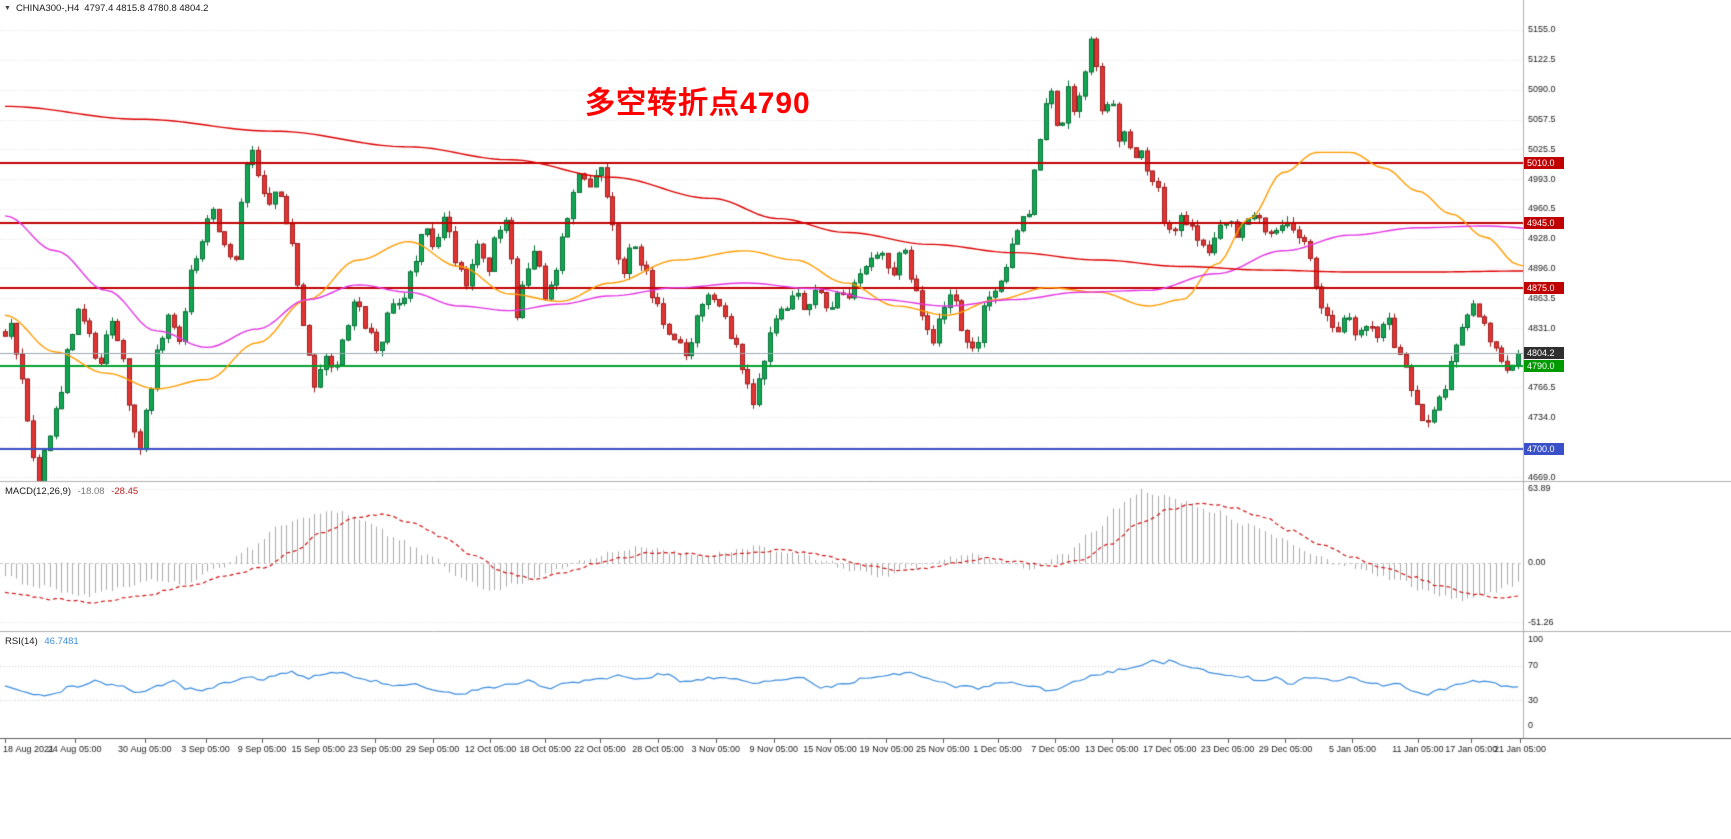 This screenshot has height=839, width=1731. Describe the element at coordinates (1541, 163) in the screenshot. I see `price-tag-text: 5010.0` at that location.